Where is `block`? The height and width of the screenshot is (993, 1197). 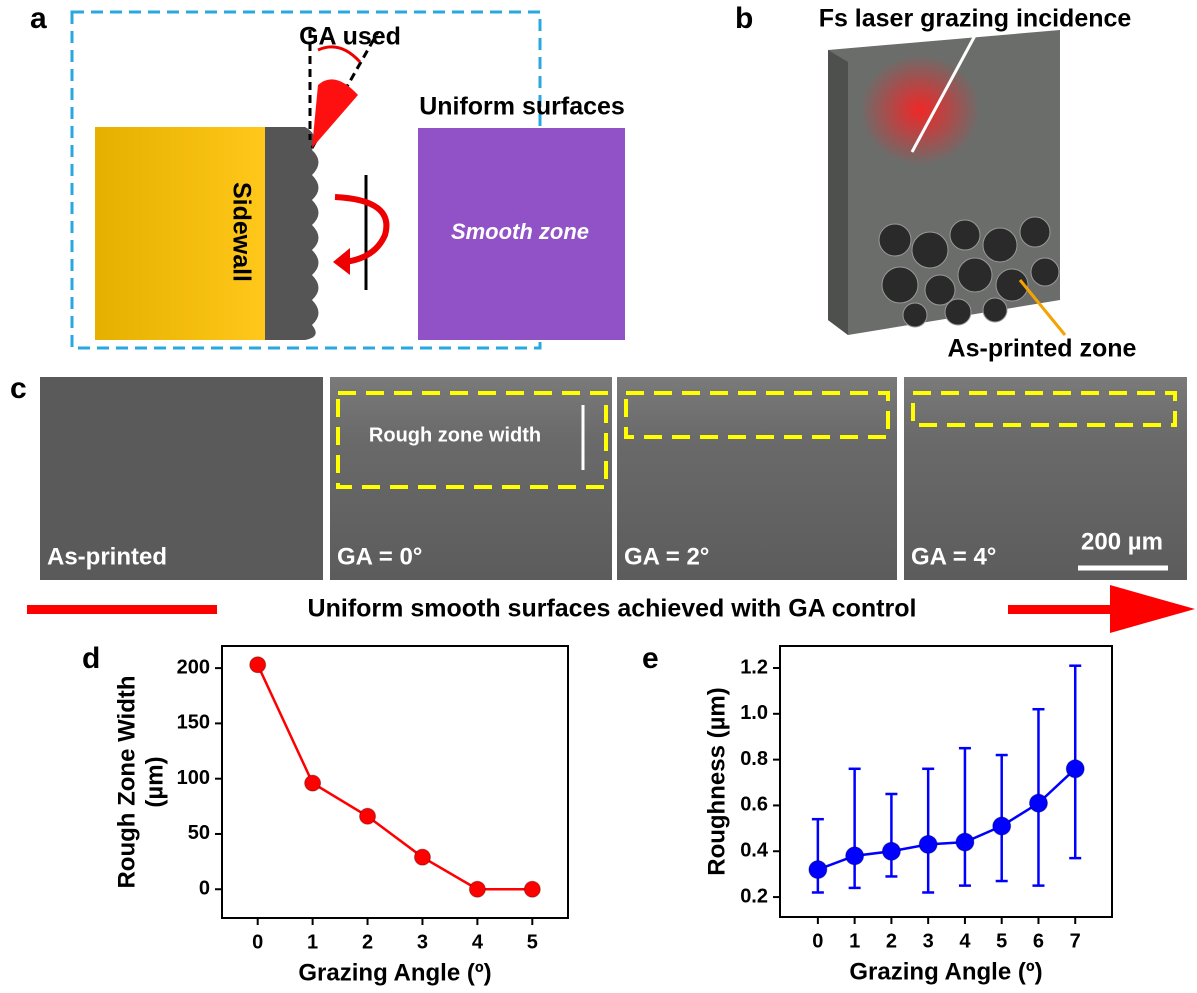 block is located at coordinates (181, 233).